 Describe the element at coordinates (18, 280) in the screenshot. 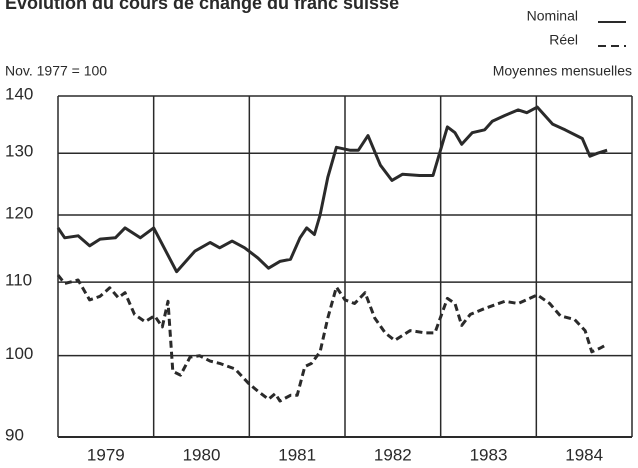

I see `y-tick-label: 110` at that location.